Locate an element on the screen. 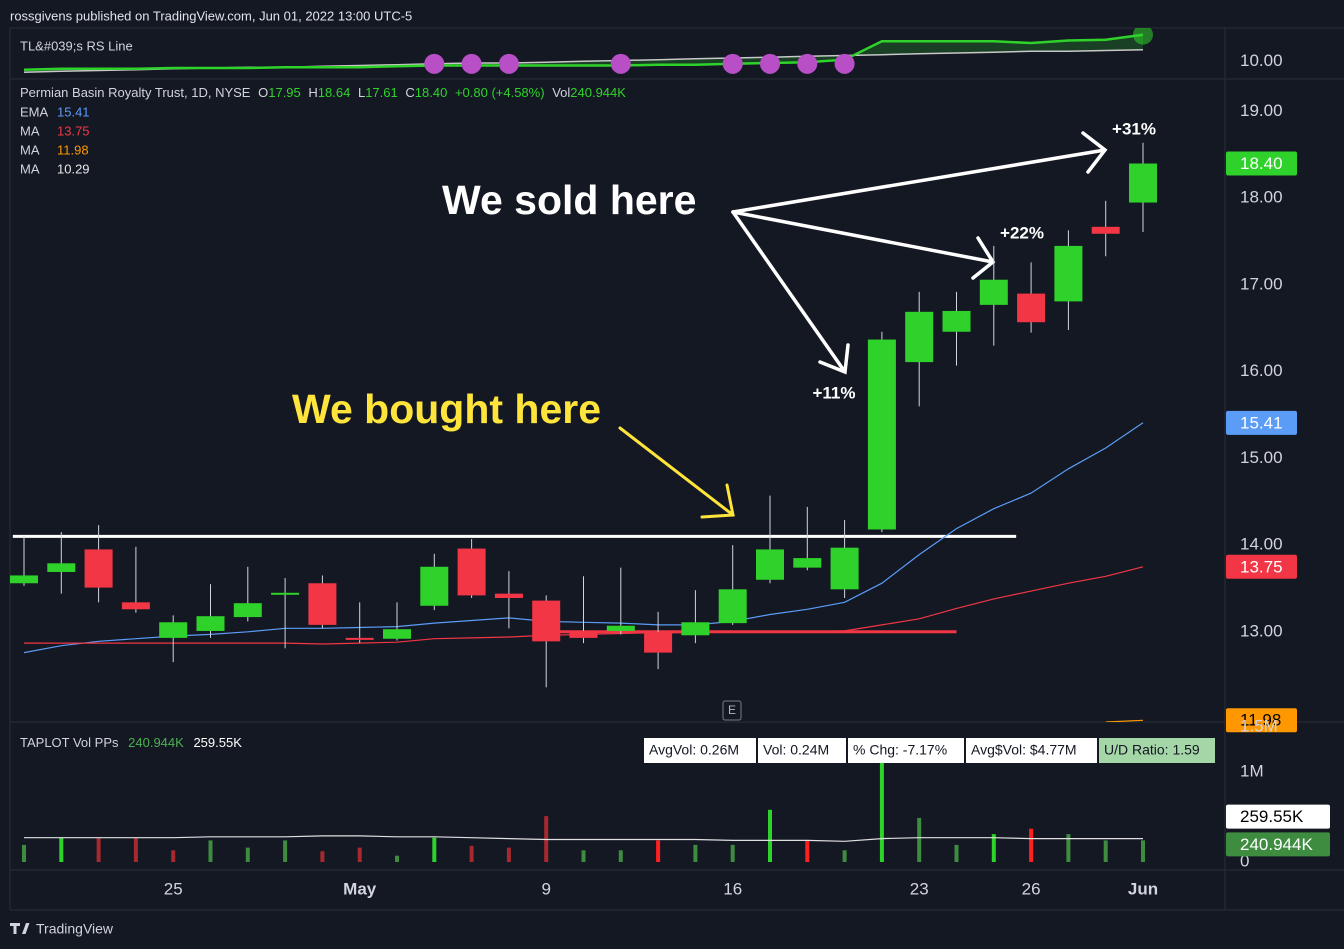 The height and width of the screenshot is (949, 1344). volume-average is located at coordinates (583, 838).